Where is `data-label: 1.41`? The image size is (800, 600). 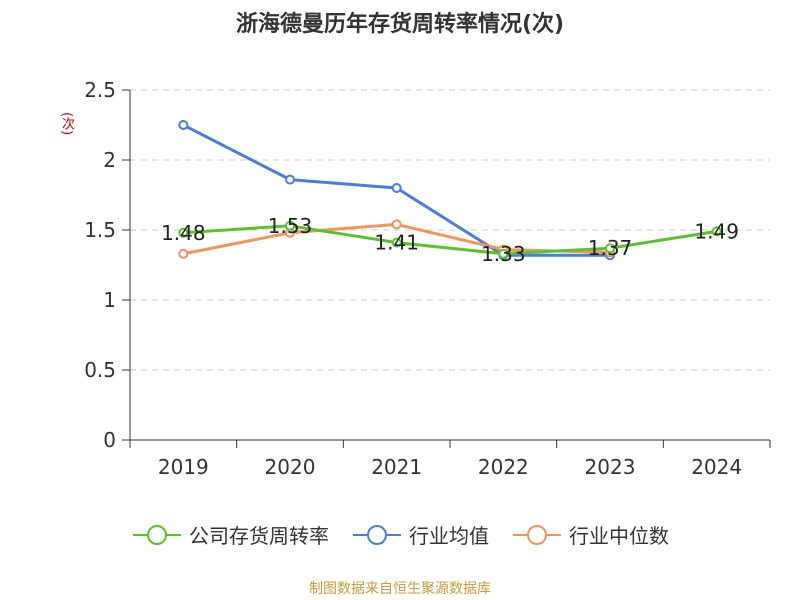 data-label: 1.41 is located at coordinates (396, 243).